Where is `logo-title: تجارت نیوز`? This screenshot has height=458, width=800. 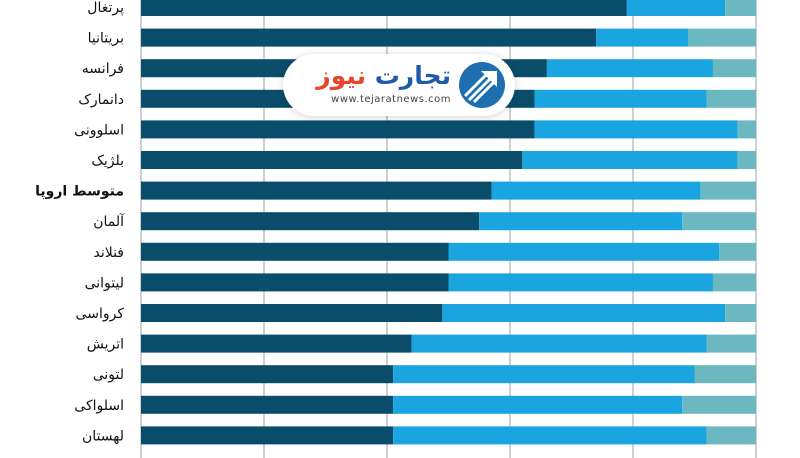
logo-title: تجارت نیوز is located at coordinates (383, 75).